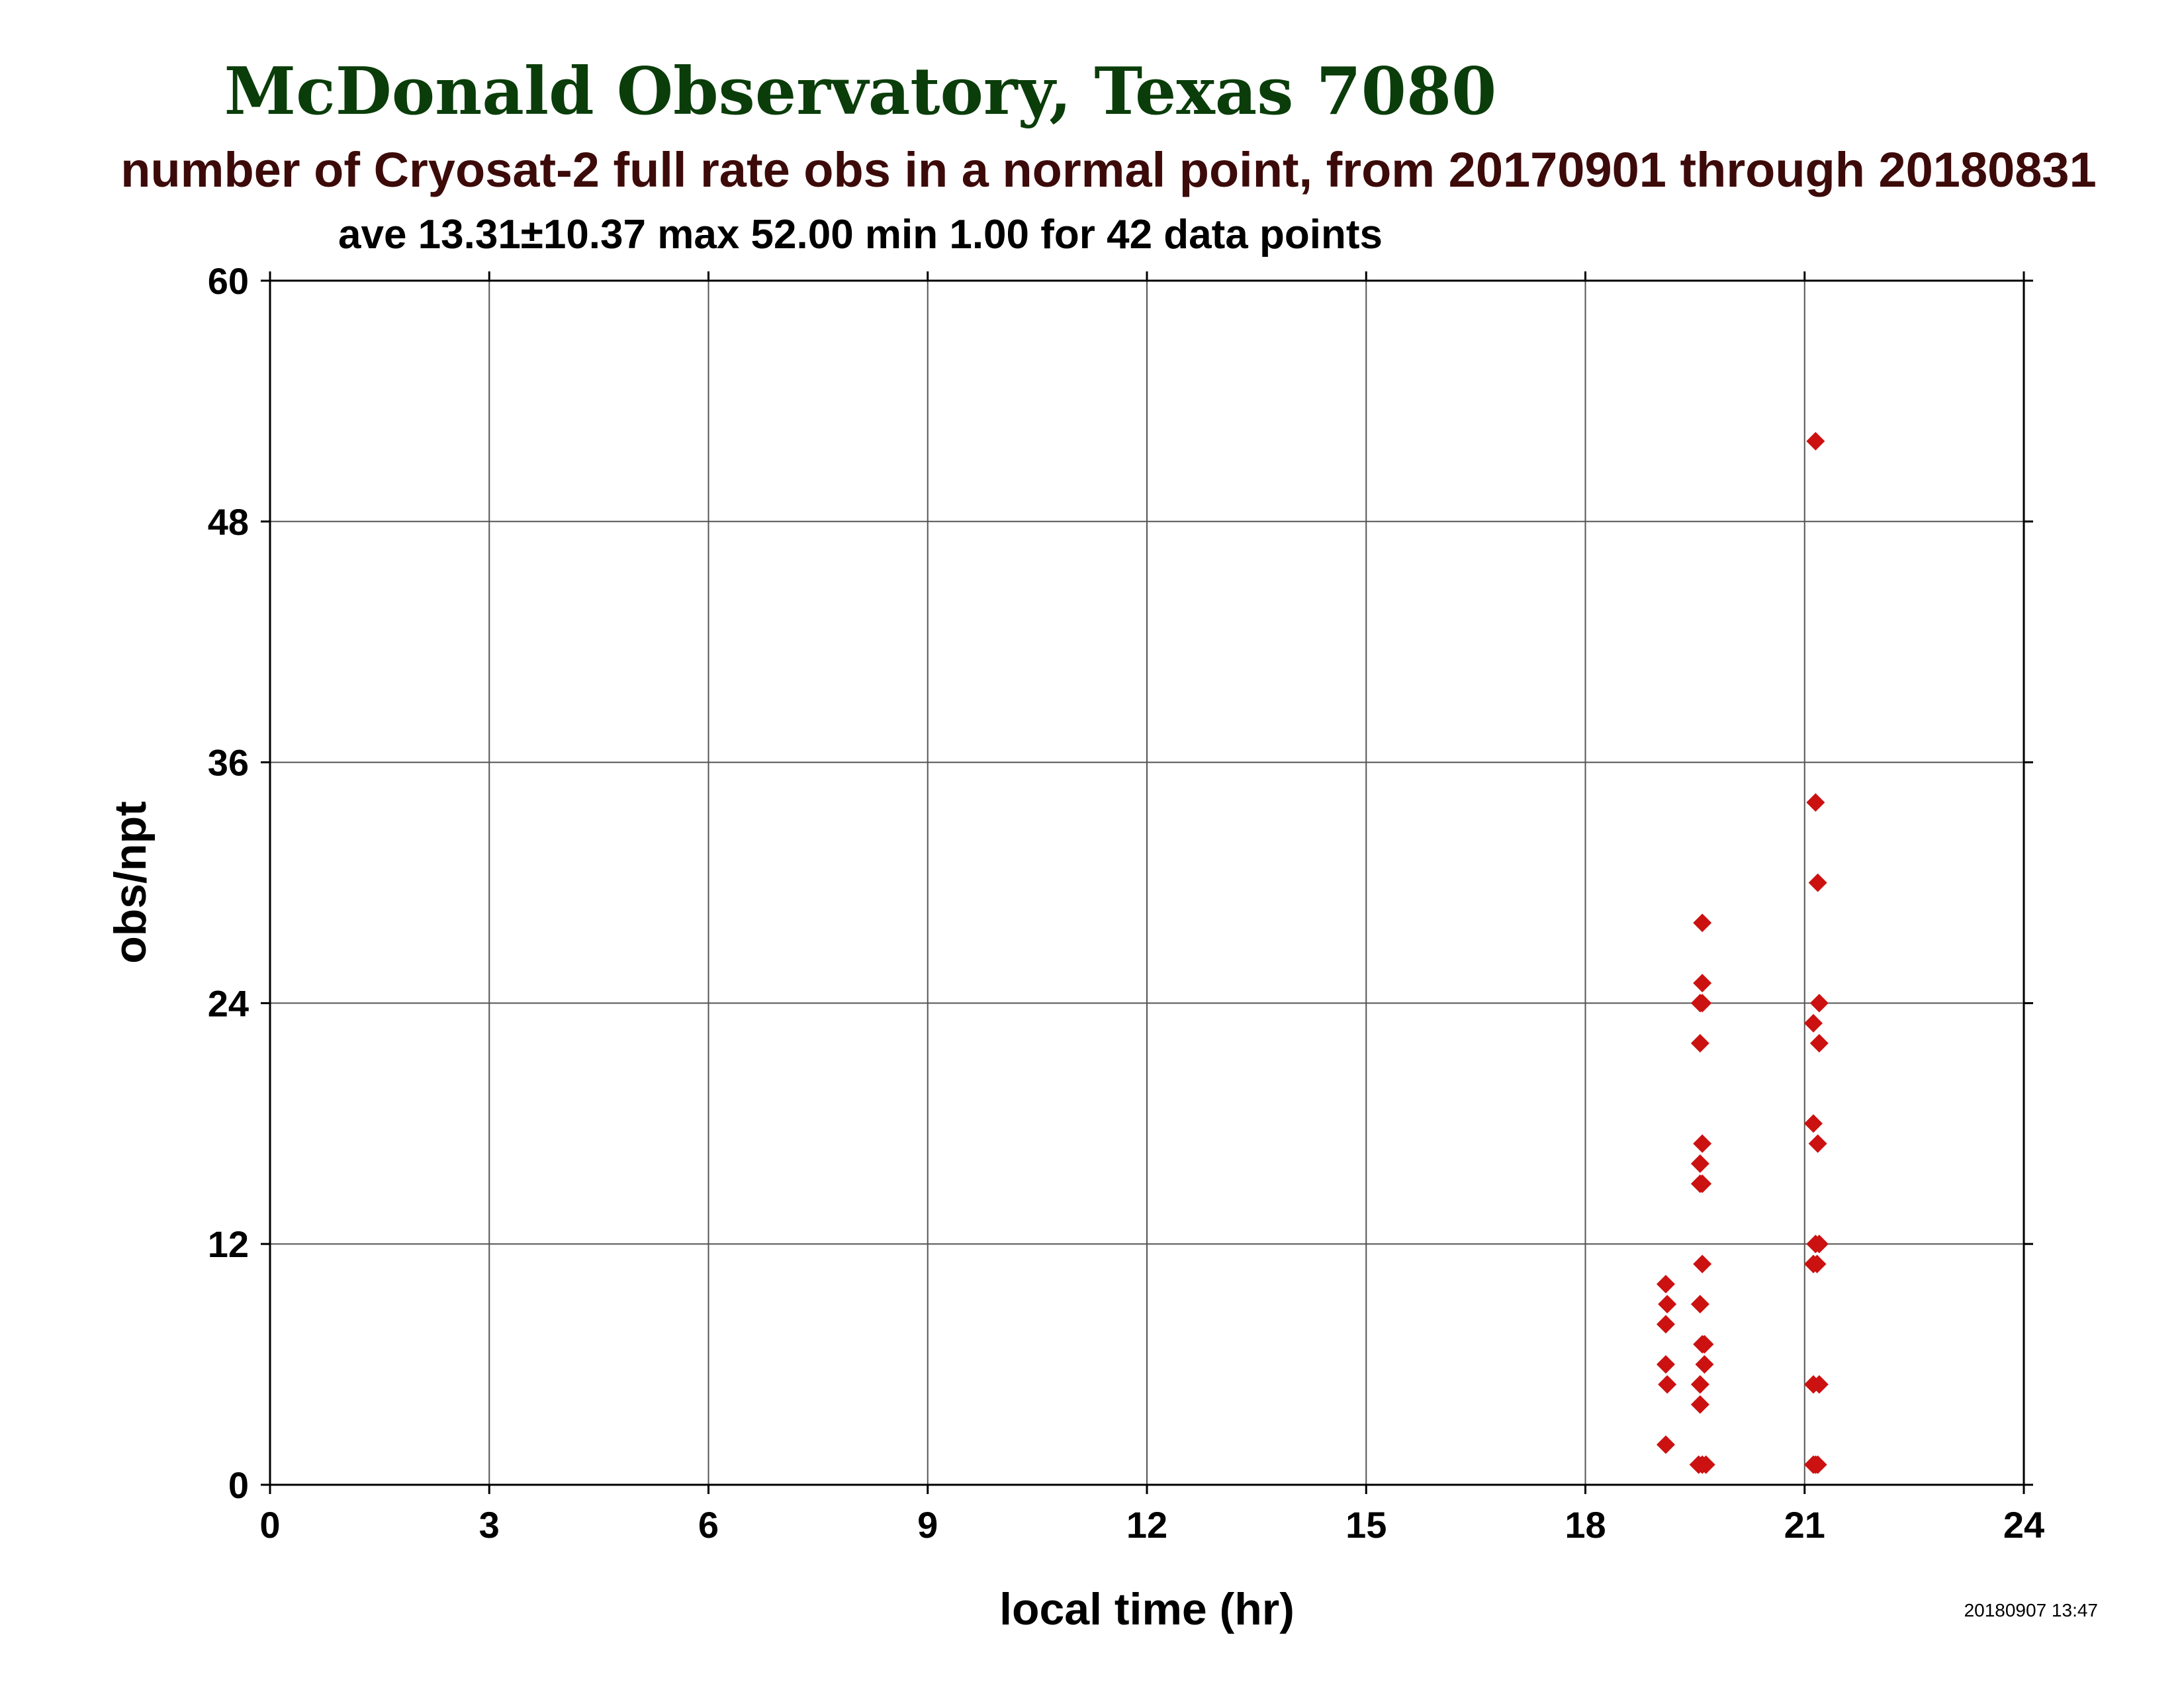 The height and width of the screenshot is (1688, 2184). I want to click on y-tick-label: 12, so click(229, 1244).